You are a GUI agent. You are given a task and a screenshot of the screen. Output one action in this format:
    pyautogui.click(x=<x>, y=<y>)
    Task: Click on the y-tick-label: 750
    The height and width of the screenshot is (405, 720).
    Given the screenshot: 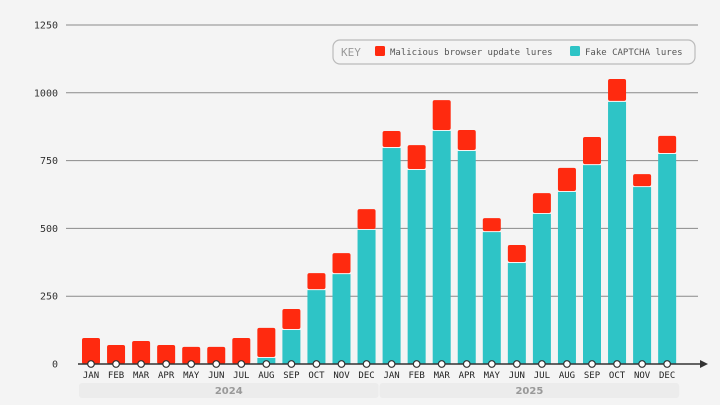 What is the action you would take?
    pyautogui.click(x=49, y=161)
    